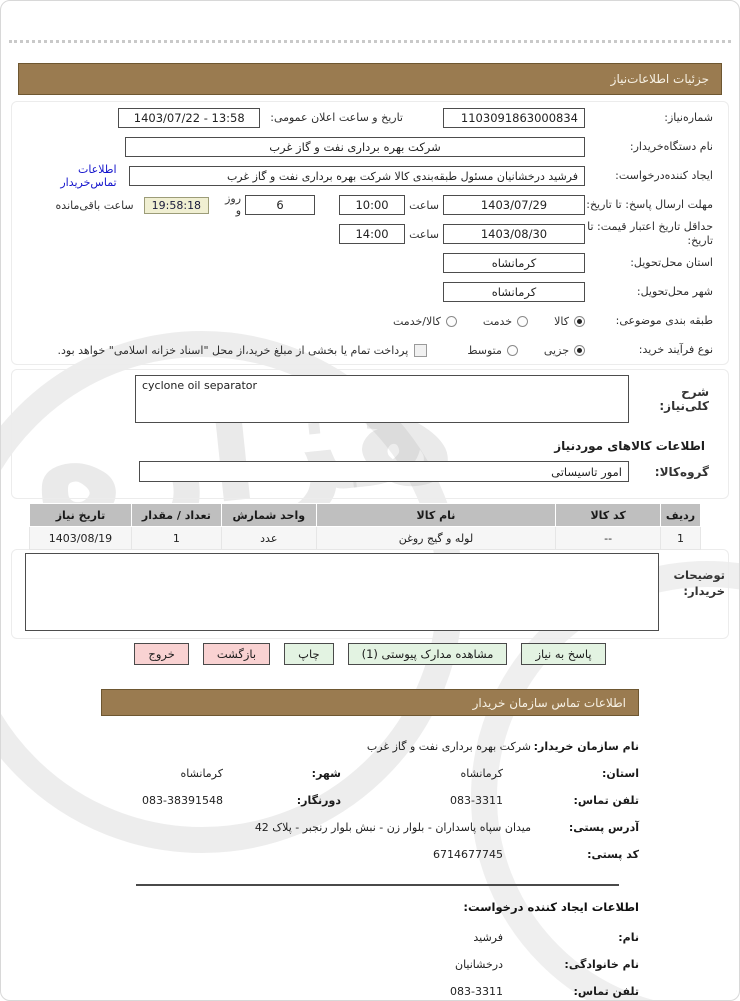 This screenshot has height=1001, width=740. Describe the element at coordinates (688, 118) in the screenshot. I see `need-number-label: شماره‌نیاز:` at that location.